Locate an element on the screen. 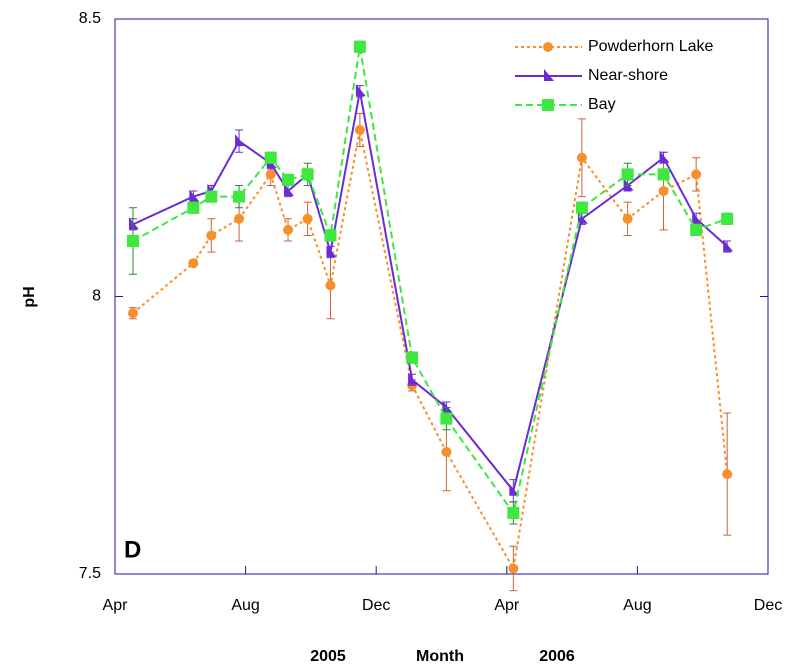 The width and height of the screenshot is (796, 672). year-label: 2006 is located at coordinates (557, 656).